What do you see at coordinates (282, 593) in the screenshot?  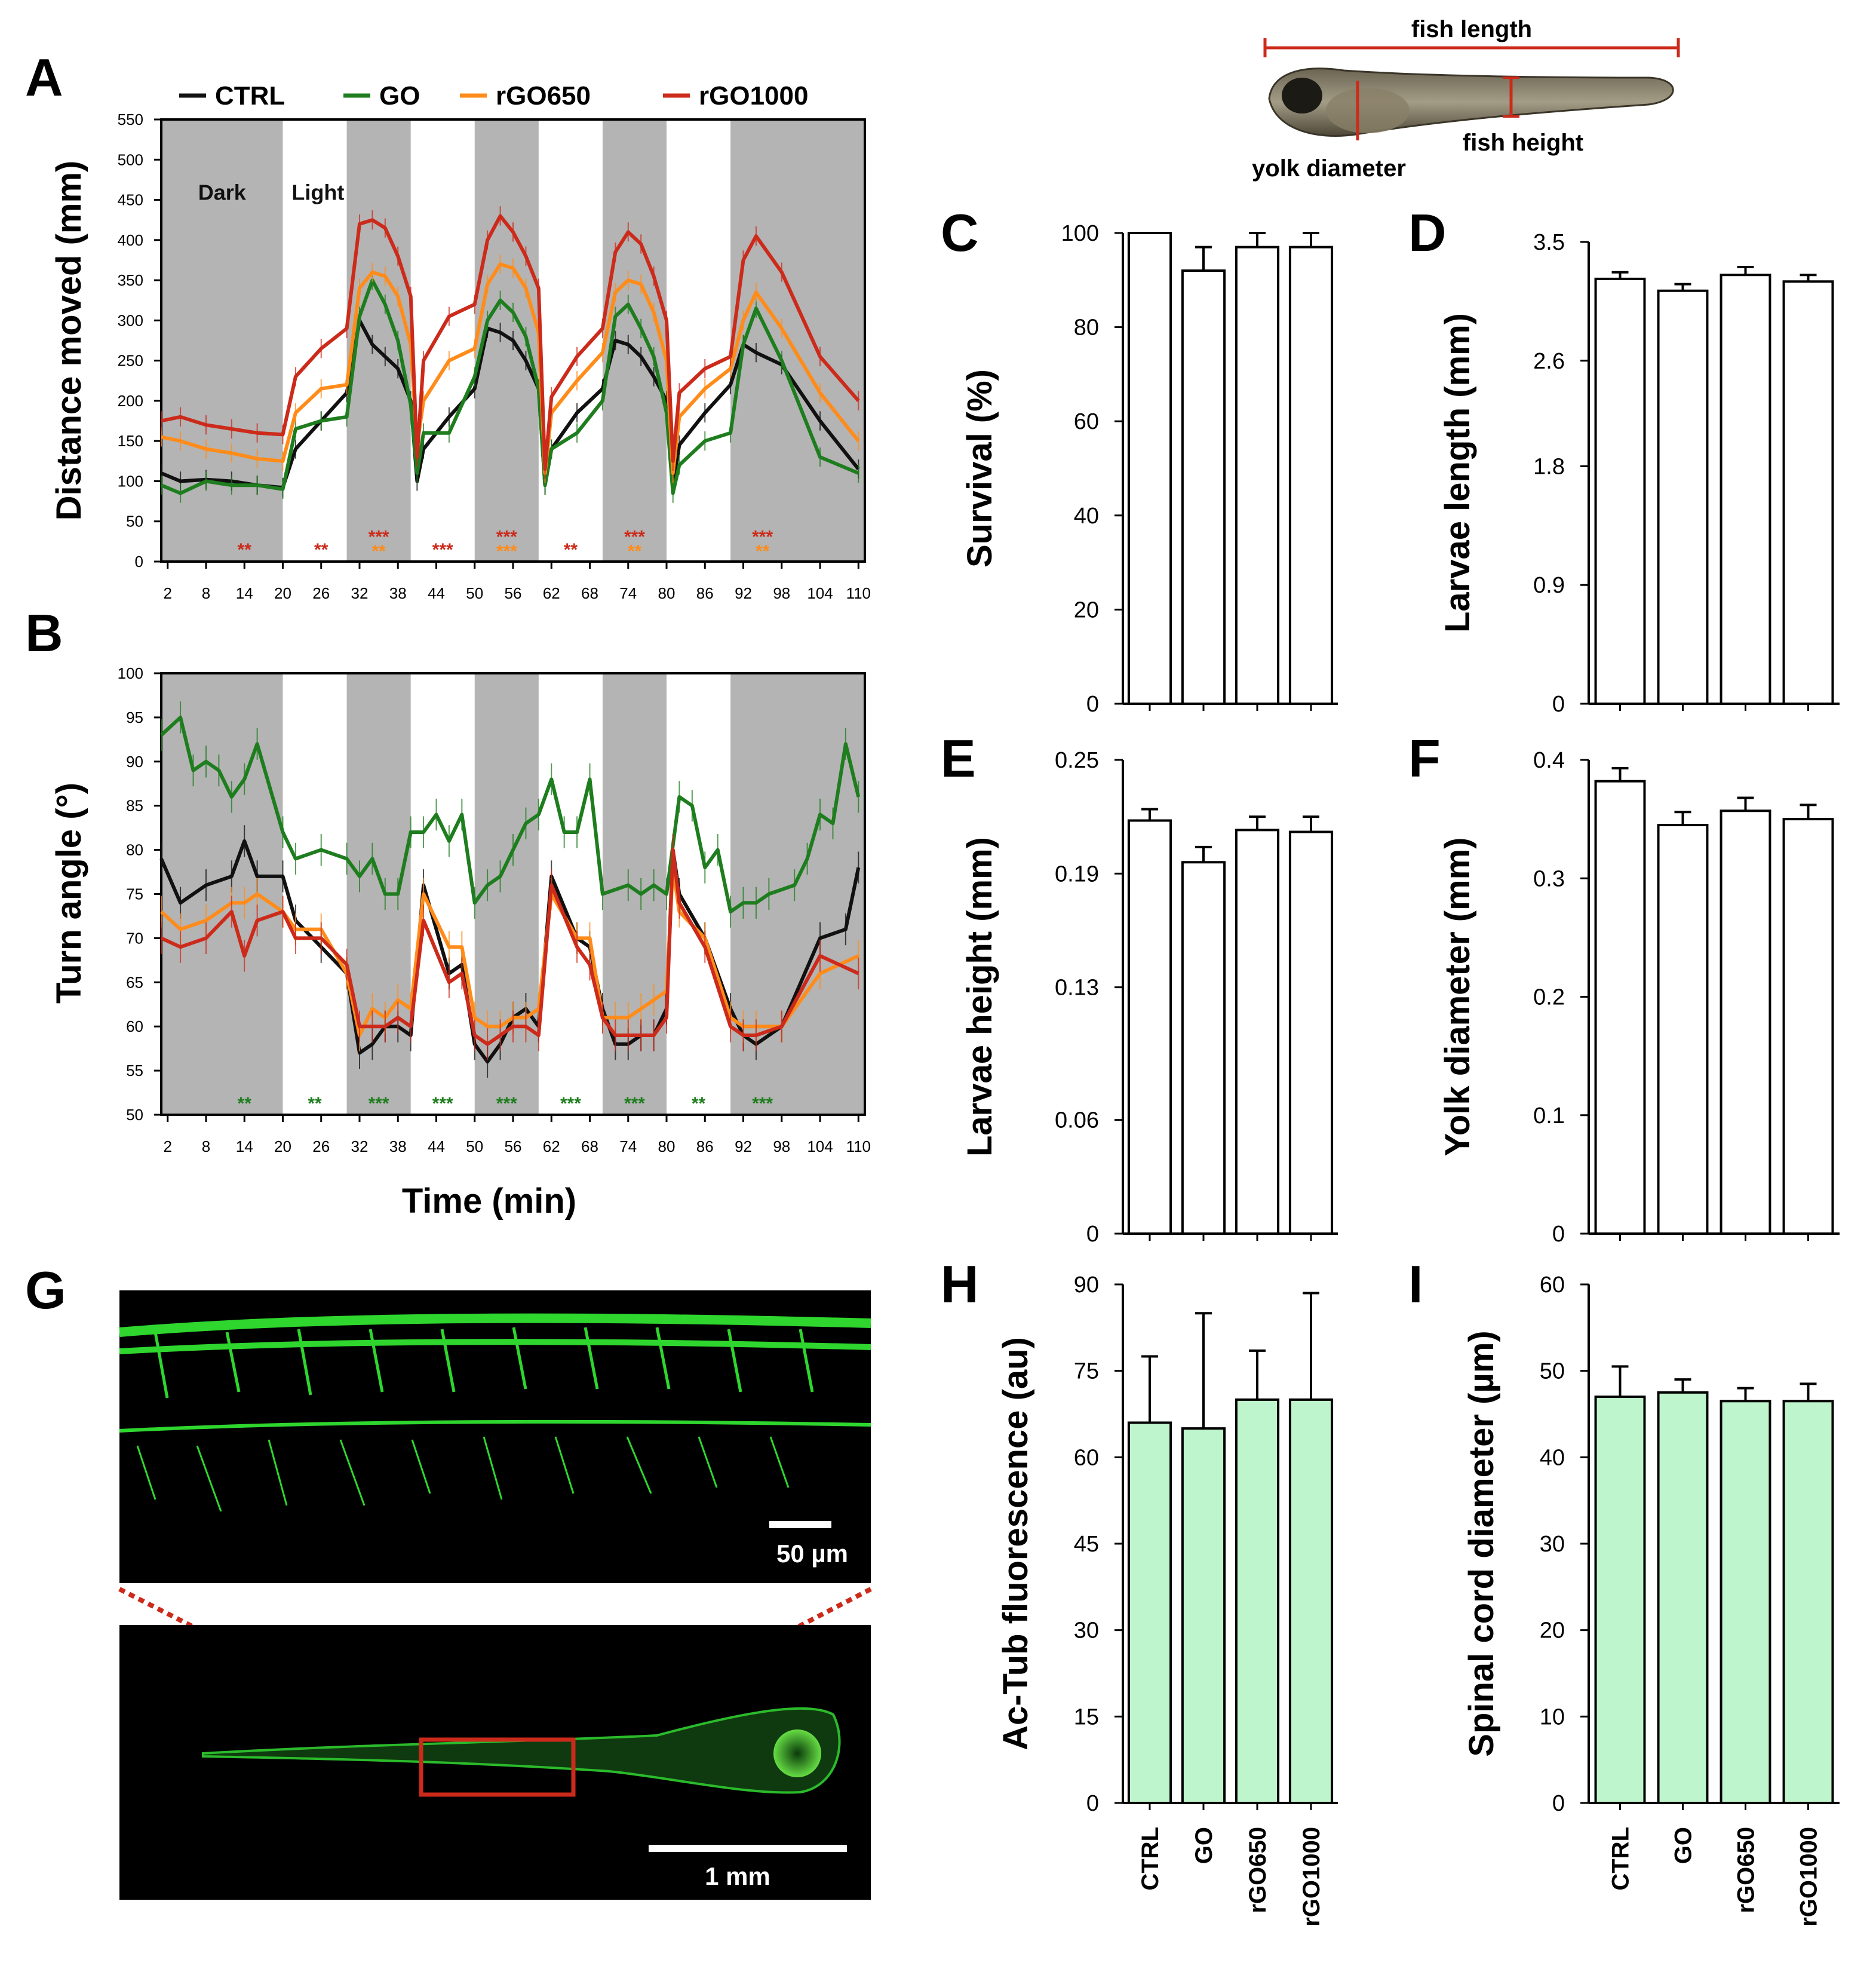 I see `x-tick-label: 20` at bounding box center [282, 593].